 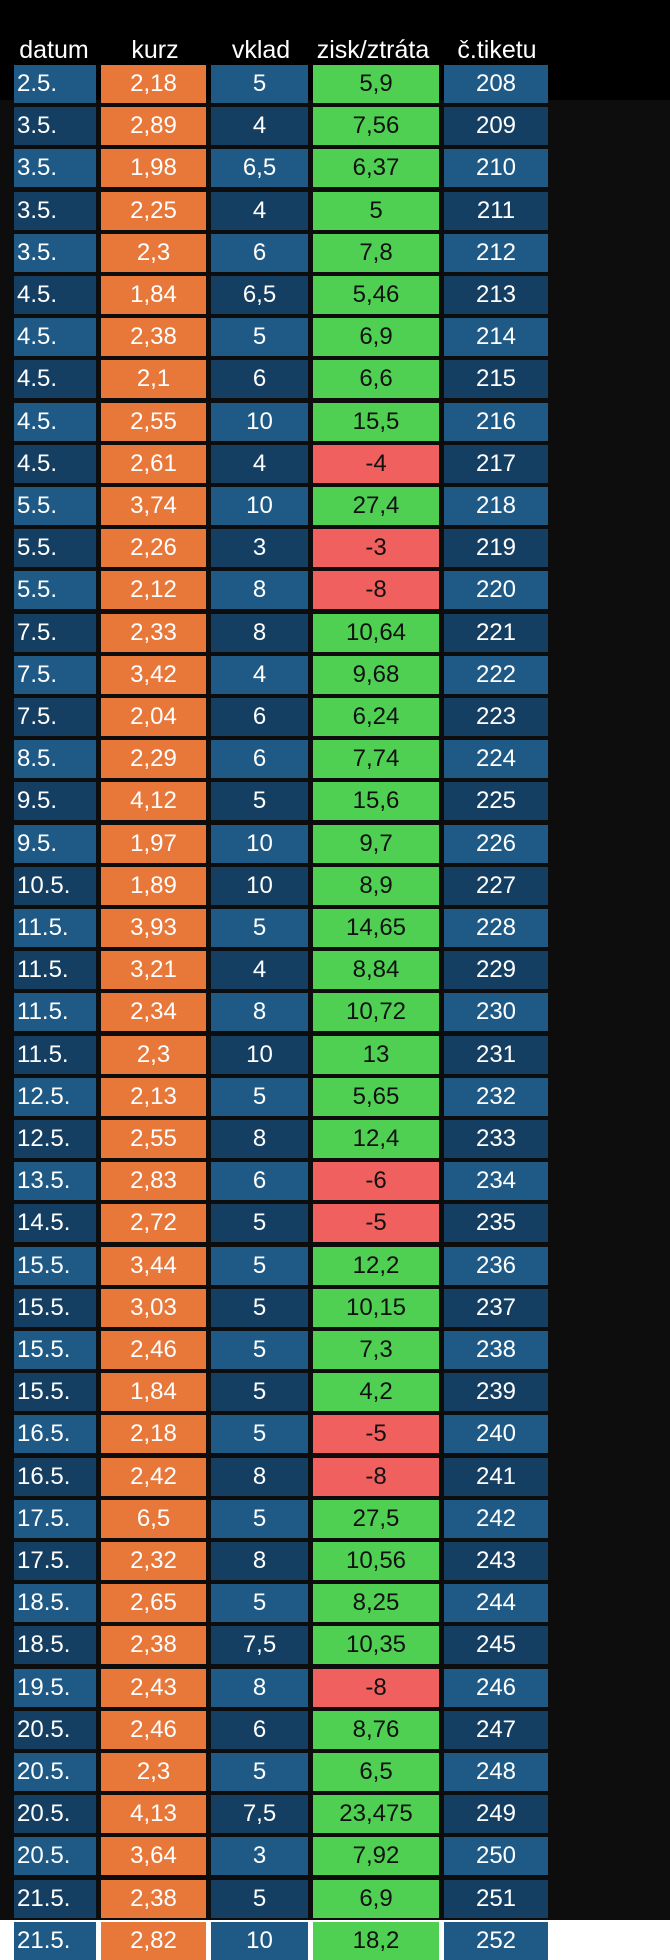 I want to click on odds-cell: 2,43, so click(x=153, y=1687).